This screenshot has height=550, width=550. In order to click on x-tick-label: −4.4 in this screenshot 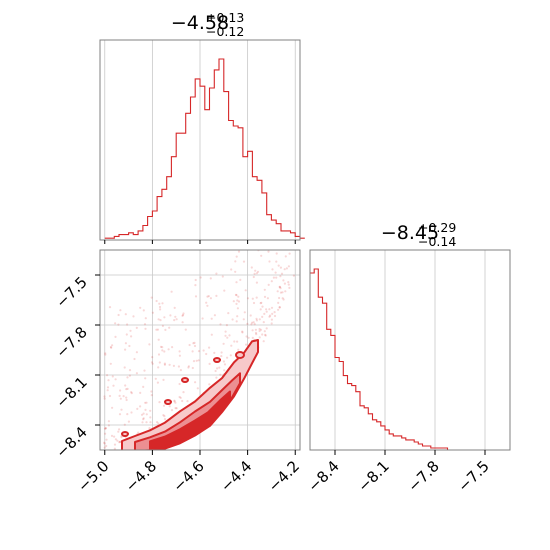, I will do `click(236, 476)`.